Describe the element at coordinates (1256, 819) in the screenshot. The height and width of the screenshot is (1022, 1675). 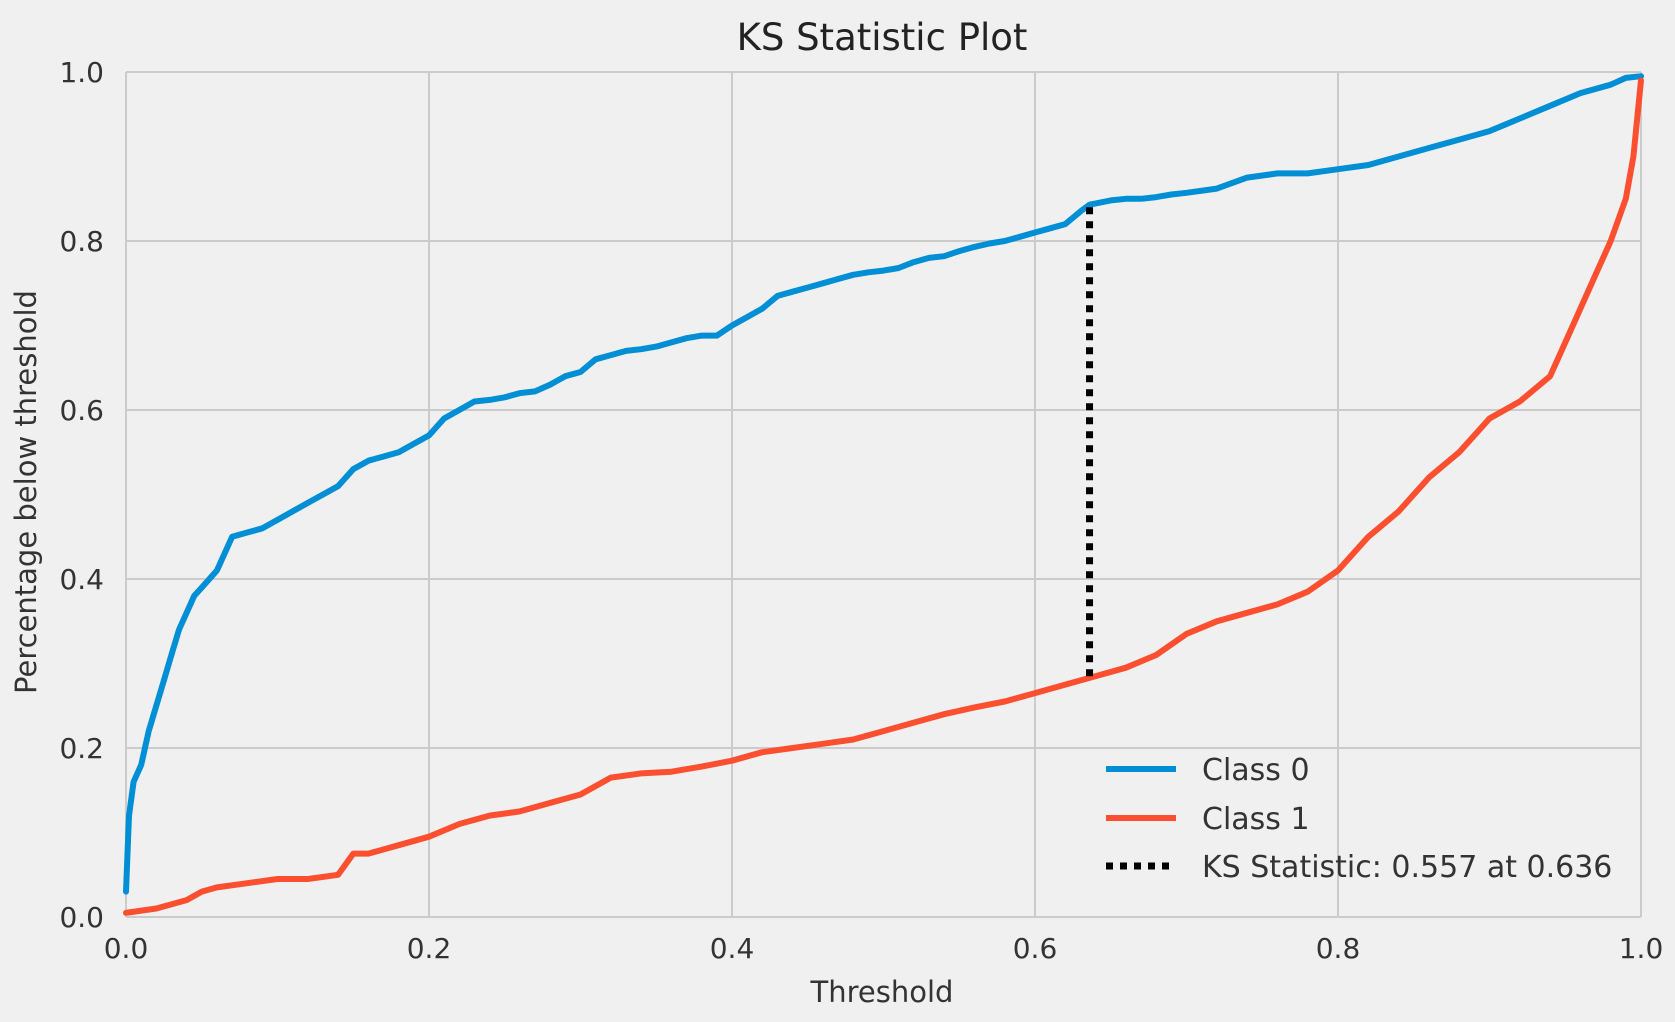
I see `legend-label-class-1: Class 1` at that location.